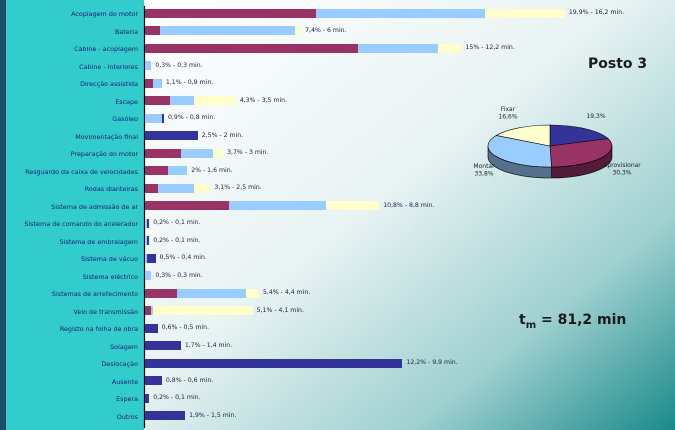  I want to click on category-label: Outros, so click(127, 416).